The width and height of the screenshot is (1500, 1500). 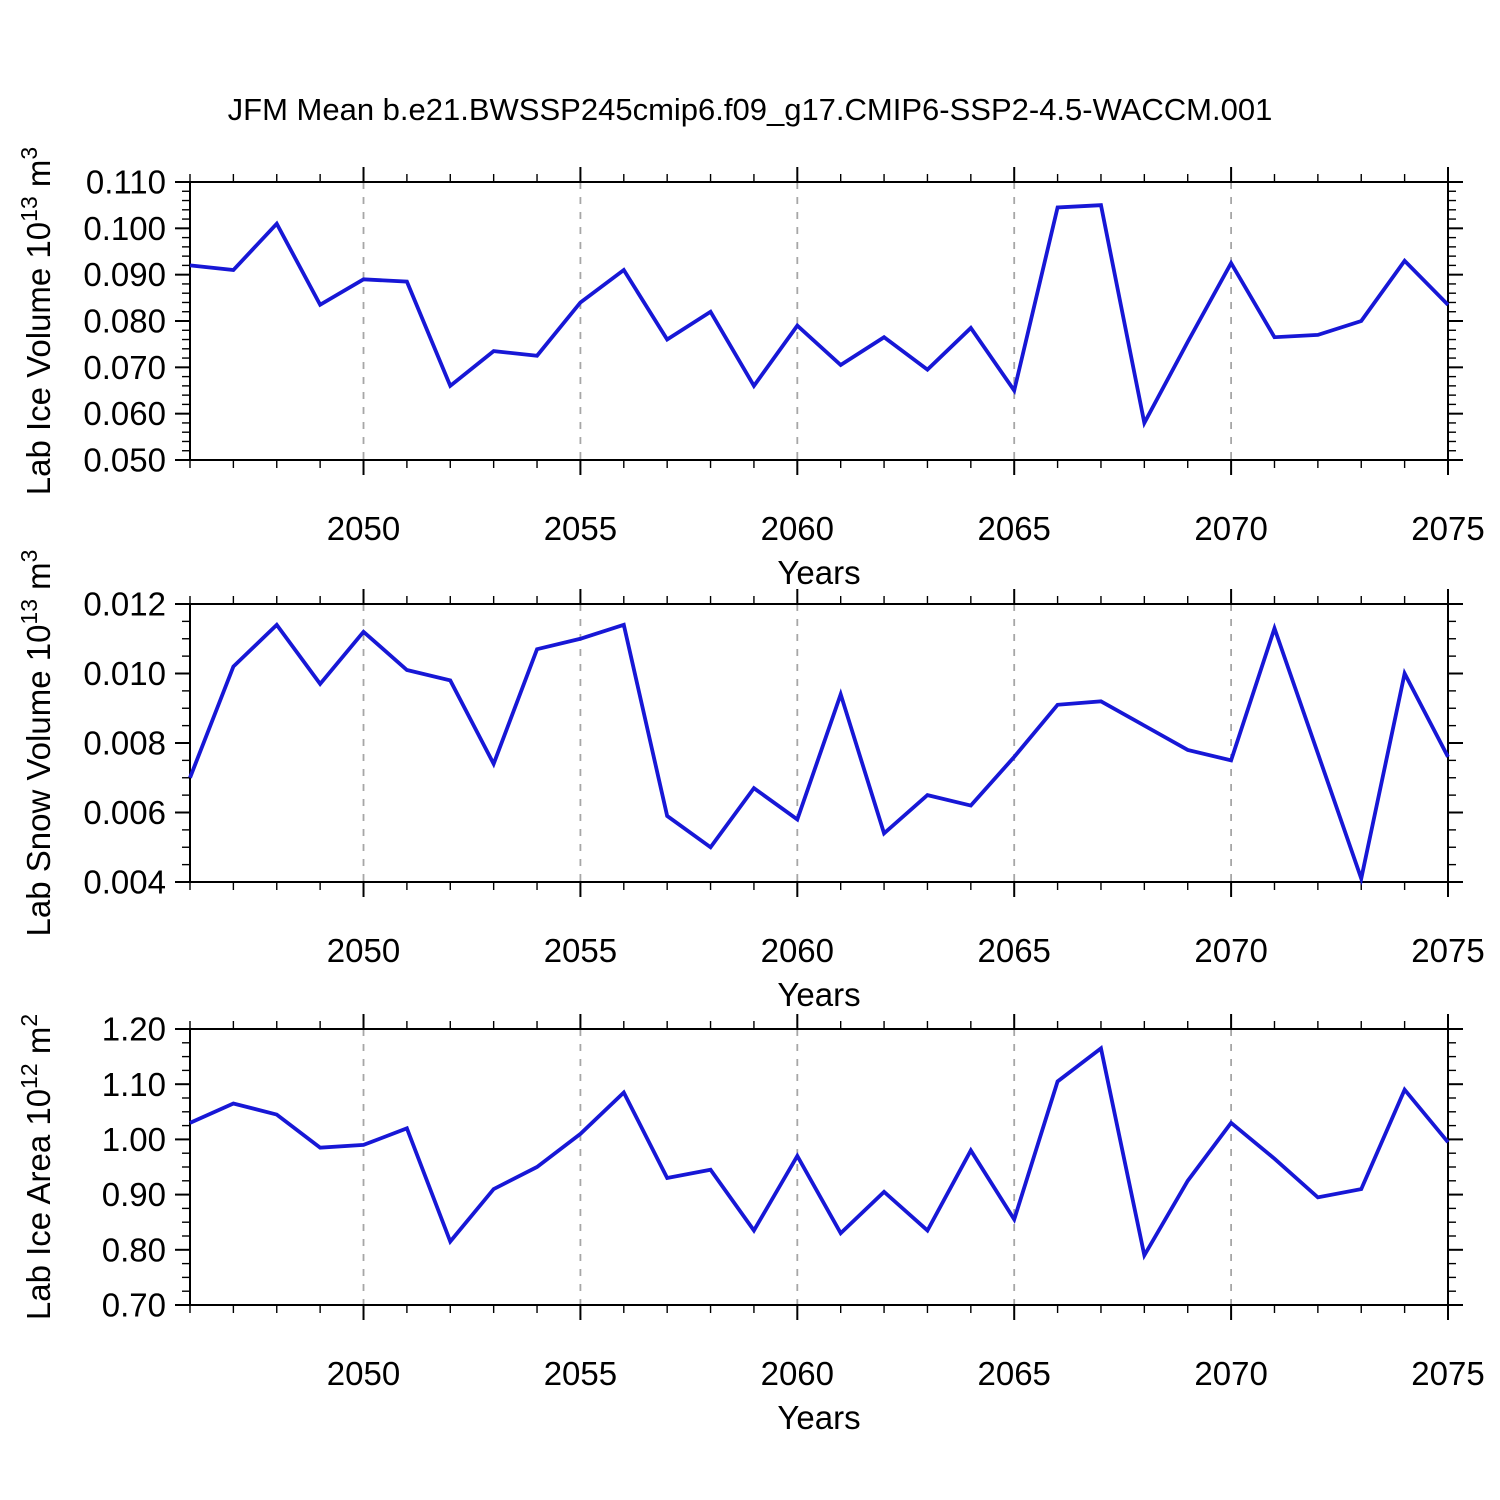 I want to click on y-tick-label: 0.050, so click(x=124, y=460).